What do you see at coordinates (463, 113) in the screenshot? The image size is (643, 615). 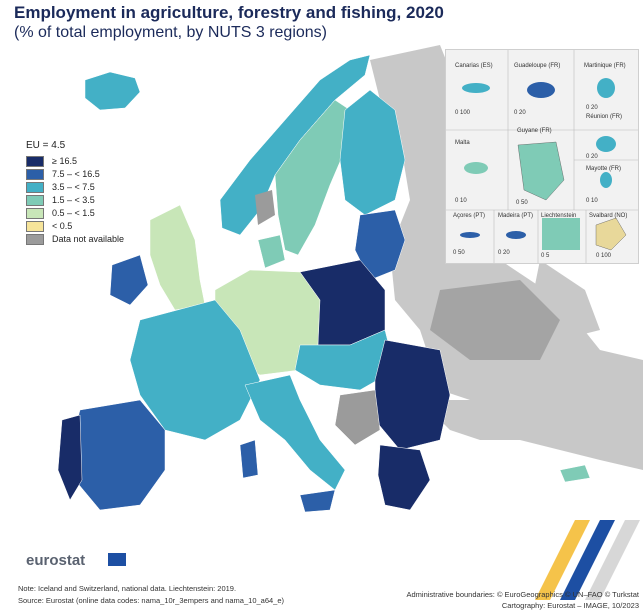 I see `scale-canarias: 0 100` at bounding box center [463, 113].